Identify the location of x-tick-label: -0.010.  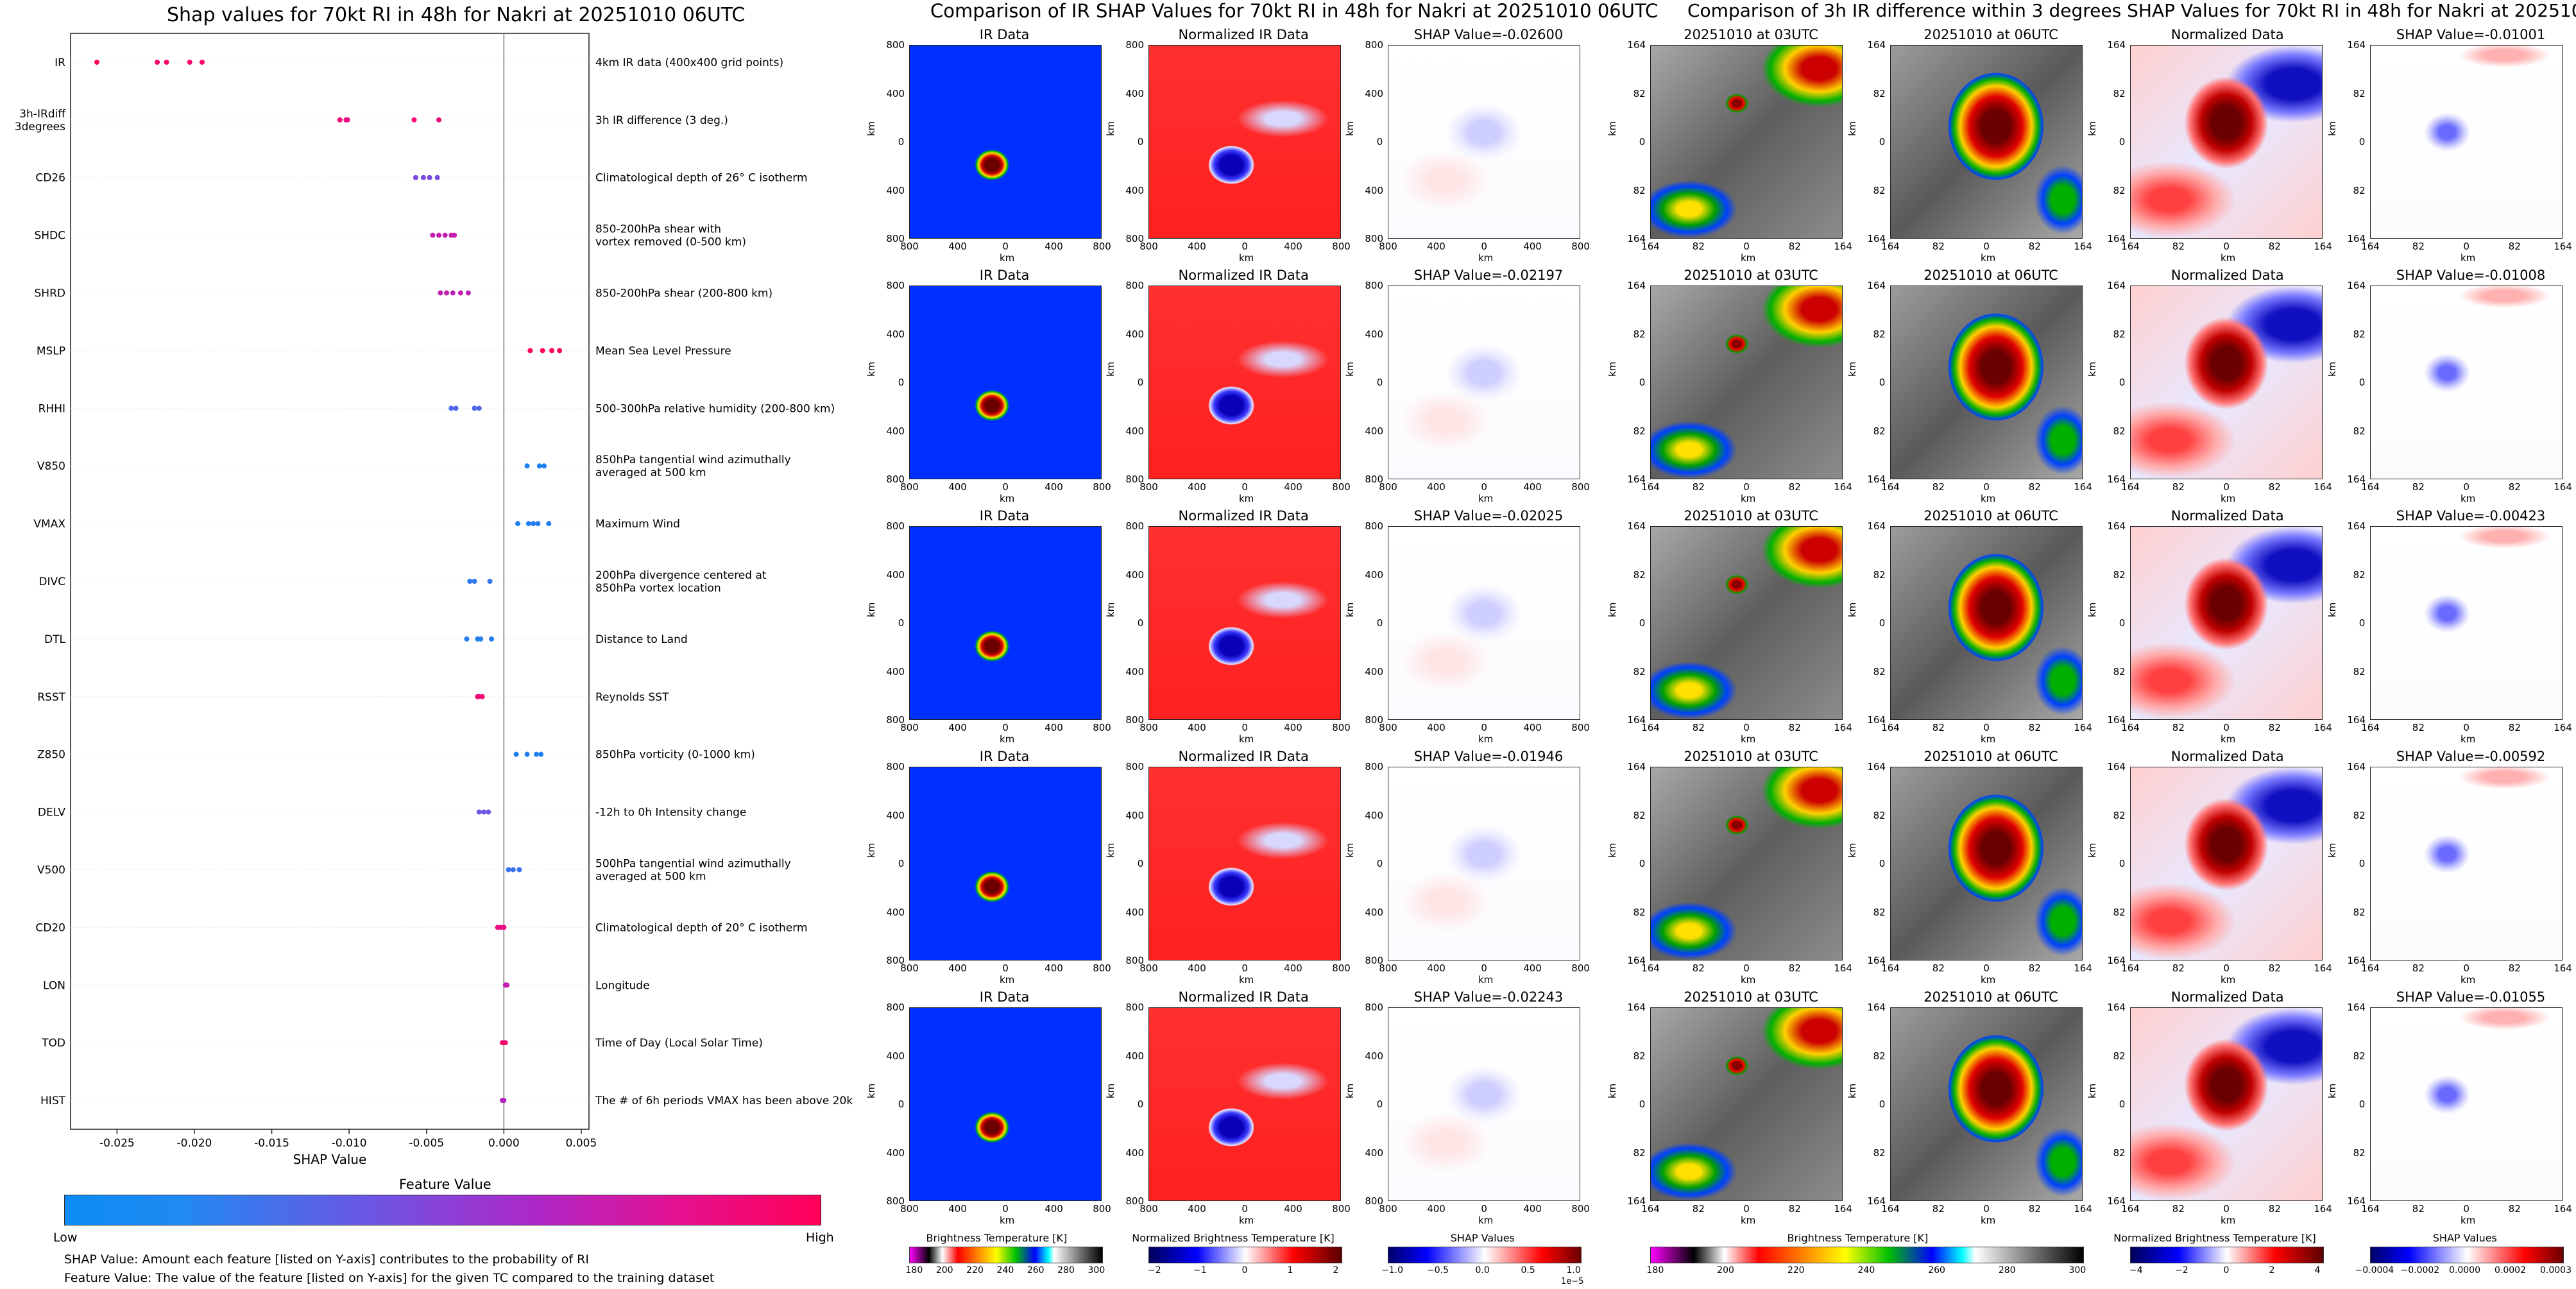
(349, 1143).